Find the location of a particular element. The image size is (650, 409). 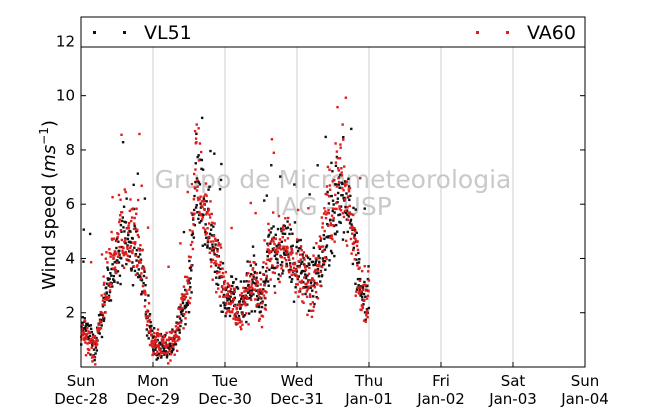

y-tick-label: 2 is located at coordinates (70, 313).